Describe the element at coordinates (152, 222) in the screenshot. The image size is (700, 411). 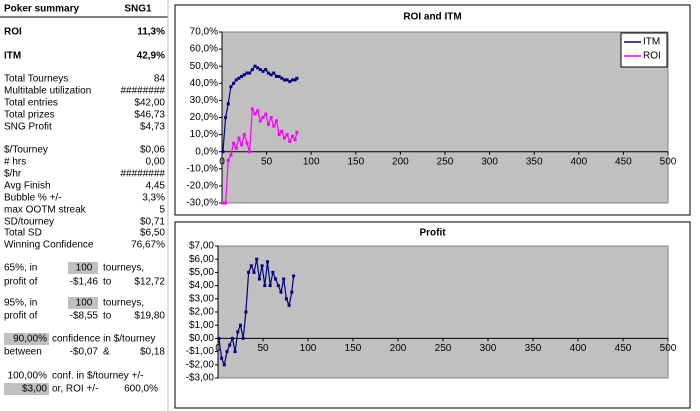
I see `row-value: $0,71` at that location.